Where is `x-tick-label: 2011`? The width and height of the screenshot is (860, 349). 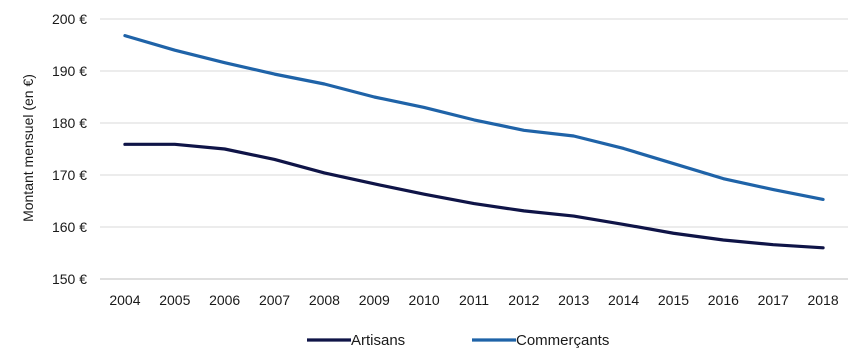 x-tick-label: 2011 is located at coordinates (474, 300).